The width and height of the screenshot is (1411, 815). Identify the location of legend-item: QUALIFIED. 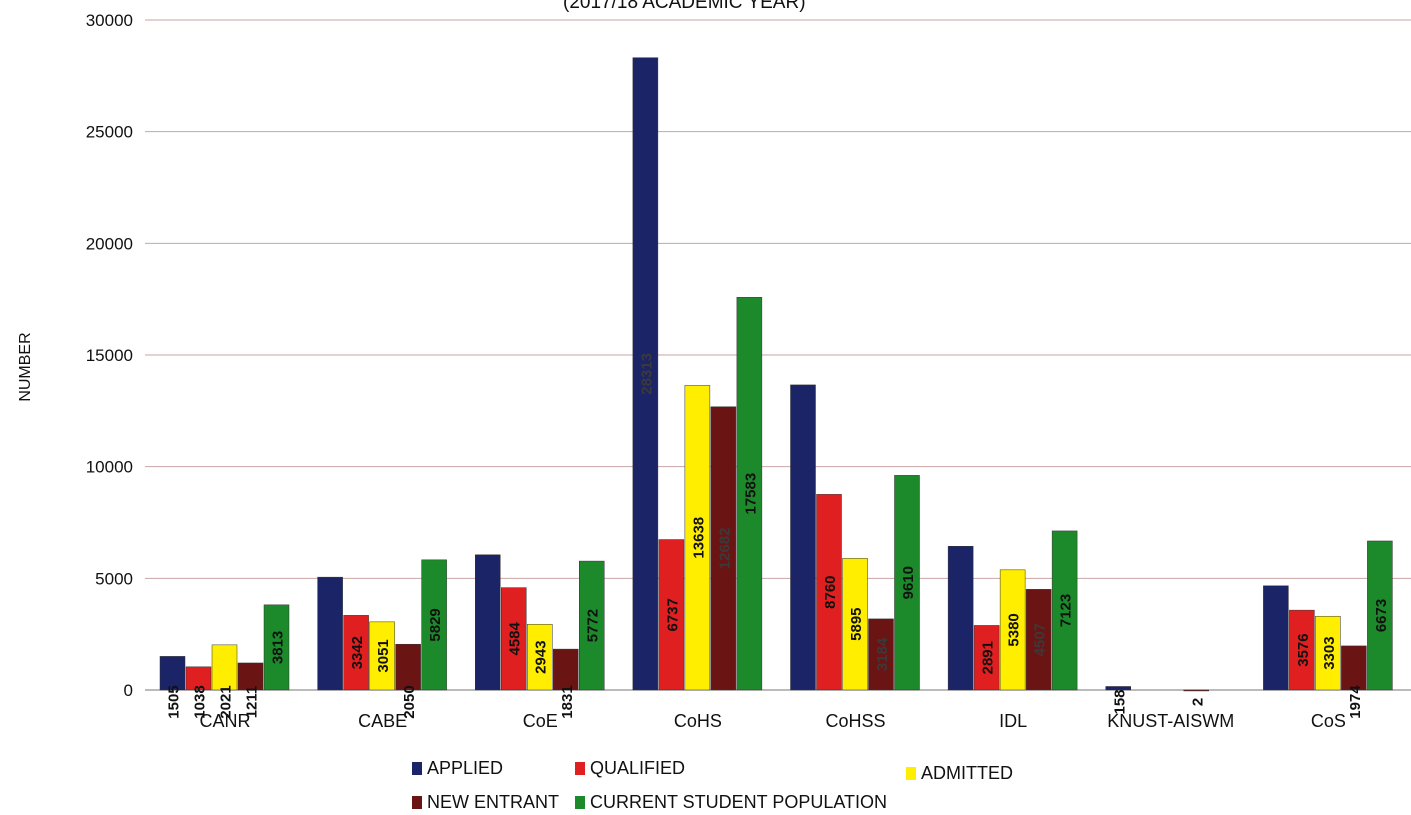
(630, 768).